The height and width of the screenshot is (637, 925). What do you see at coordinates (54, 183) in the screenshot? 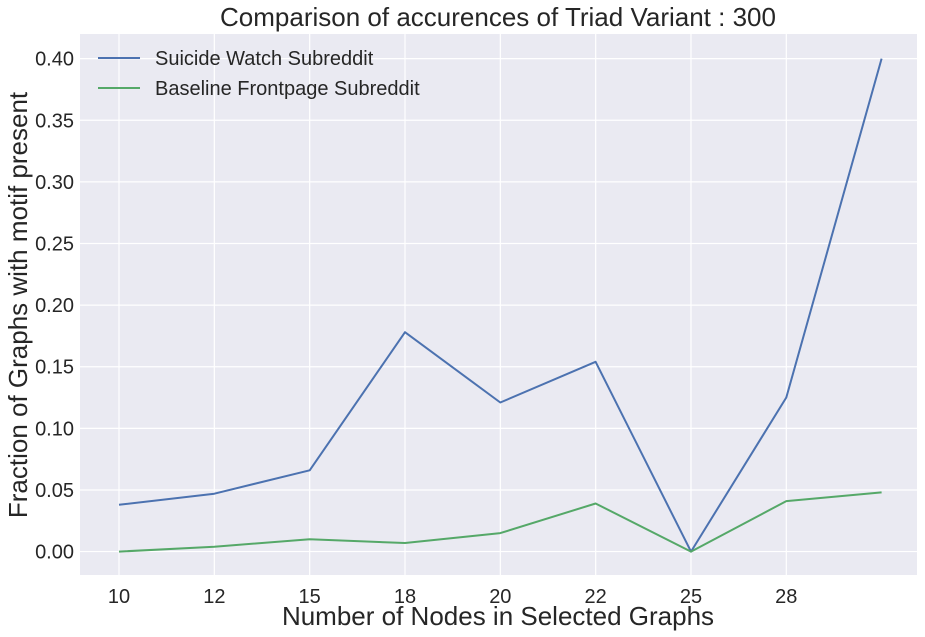
I see `y-tick-label: 0.30` at bounding box center [54, 183].